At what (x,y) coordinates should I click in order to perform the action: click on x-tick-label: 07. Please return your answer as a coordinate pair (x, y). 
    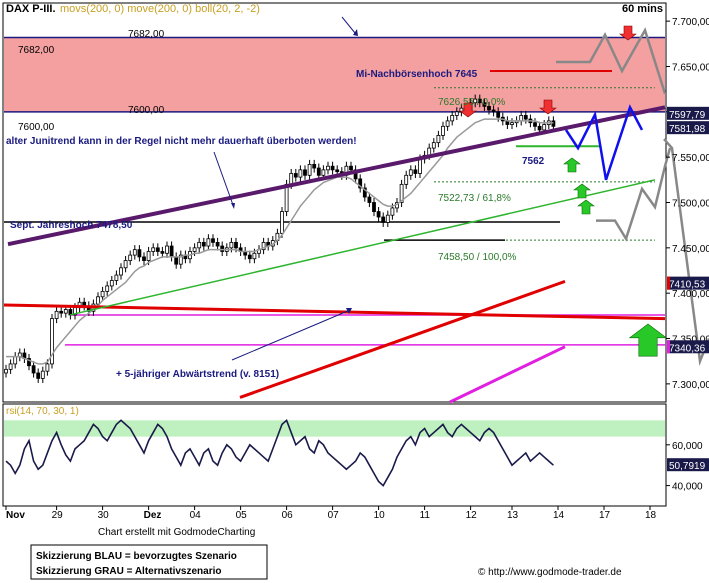
    Looking at the image, I should click on (334, 515).